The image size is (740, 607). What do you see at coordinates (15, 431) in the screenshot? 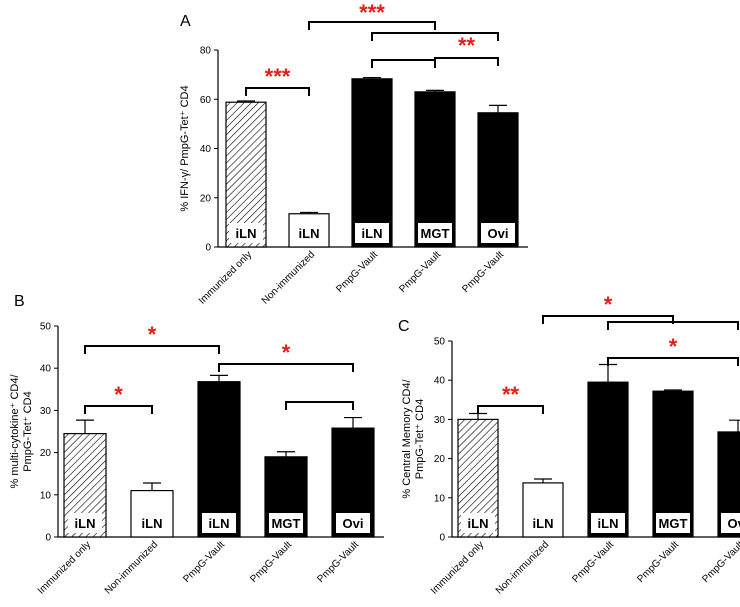
I see `y-axis-label-line: % multi-cytokine⁺ CD4/` at bounding box center [15, 431].